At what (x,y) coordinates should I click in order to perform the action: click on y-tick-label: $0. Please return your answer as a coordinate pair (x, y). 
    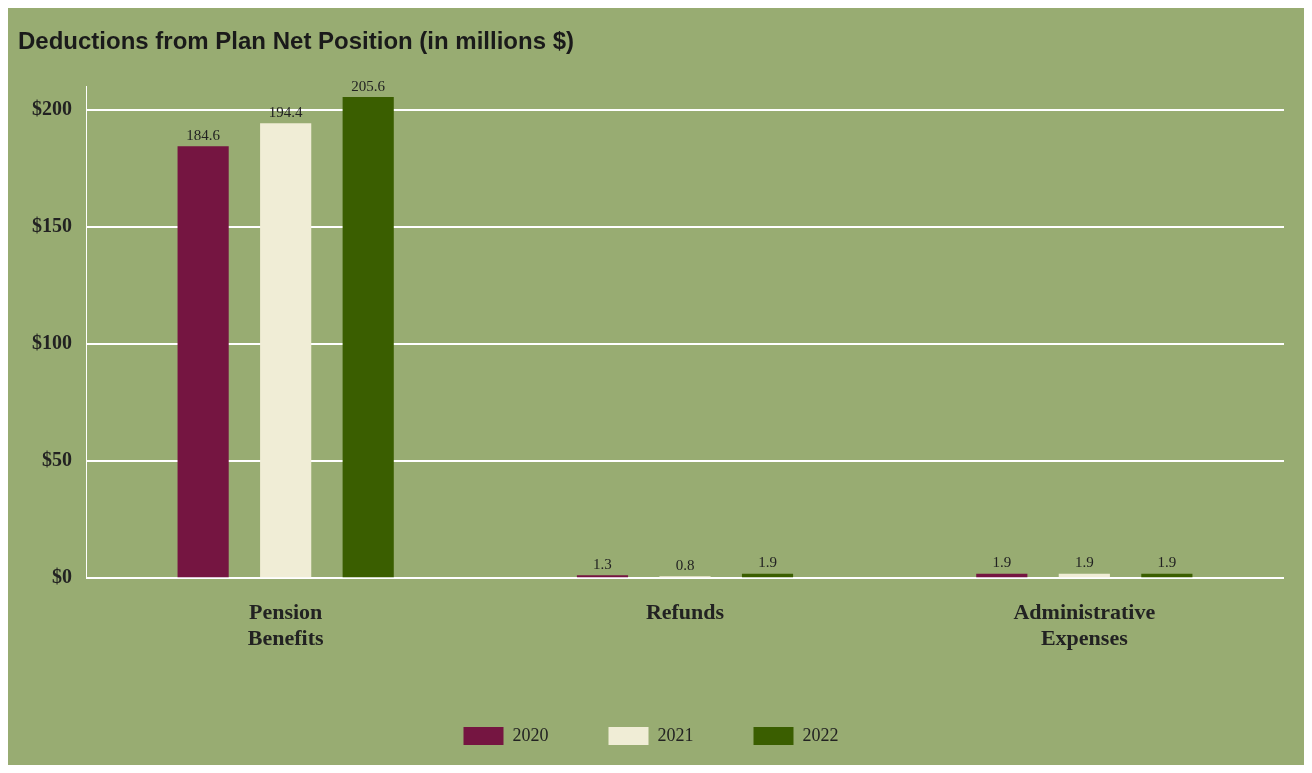
    Looking at the image, I should click on (62, 576).